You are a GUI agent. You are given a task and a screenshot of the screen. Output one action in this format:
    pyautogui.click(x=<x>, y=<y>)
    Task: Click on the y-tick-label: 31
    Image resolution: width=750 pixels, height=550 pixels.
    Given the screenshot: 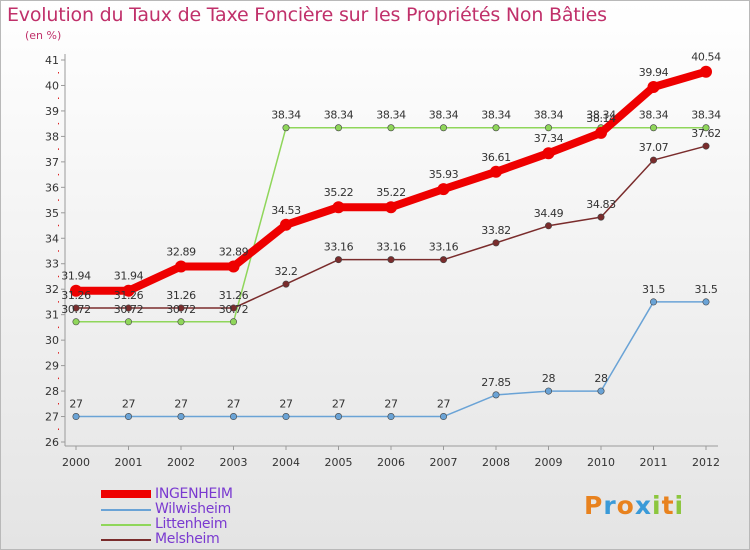 What is the action you would take?
    pyautogui.click(x=52, y=315)
    